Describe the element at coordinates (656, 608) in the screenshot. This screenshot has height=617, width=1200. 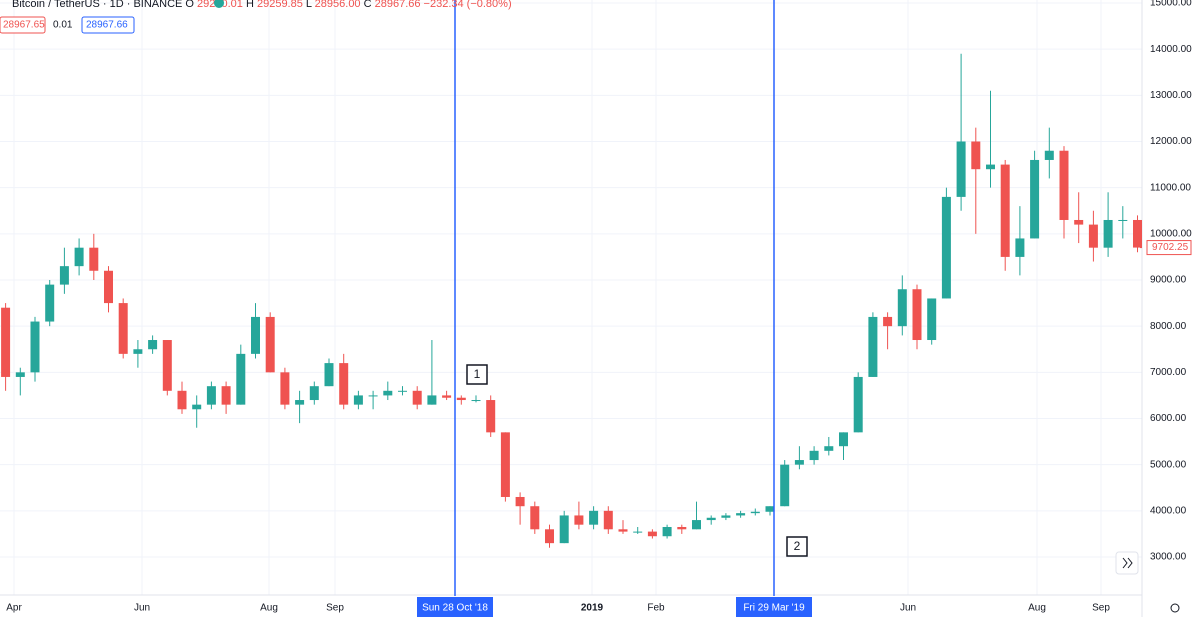
I see `x-tick-label: Feb` at that location.